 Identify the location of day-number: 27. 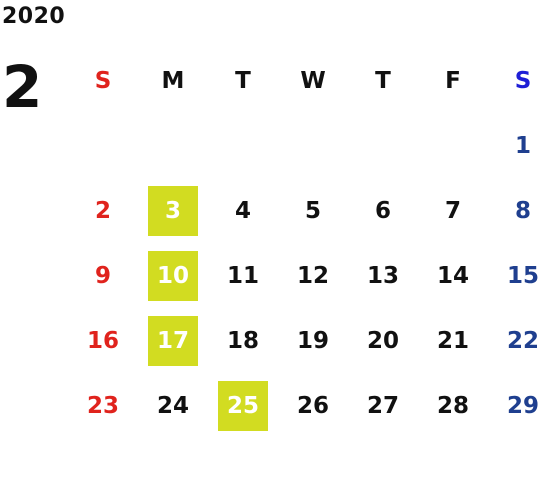
(382, 405).